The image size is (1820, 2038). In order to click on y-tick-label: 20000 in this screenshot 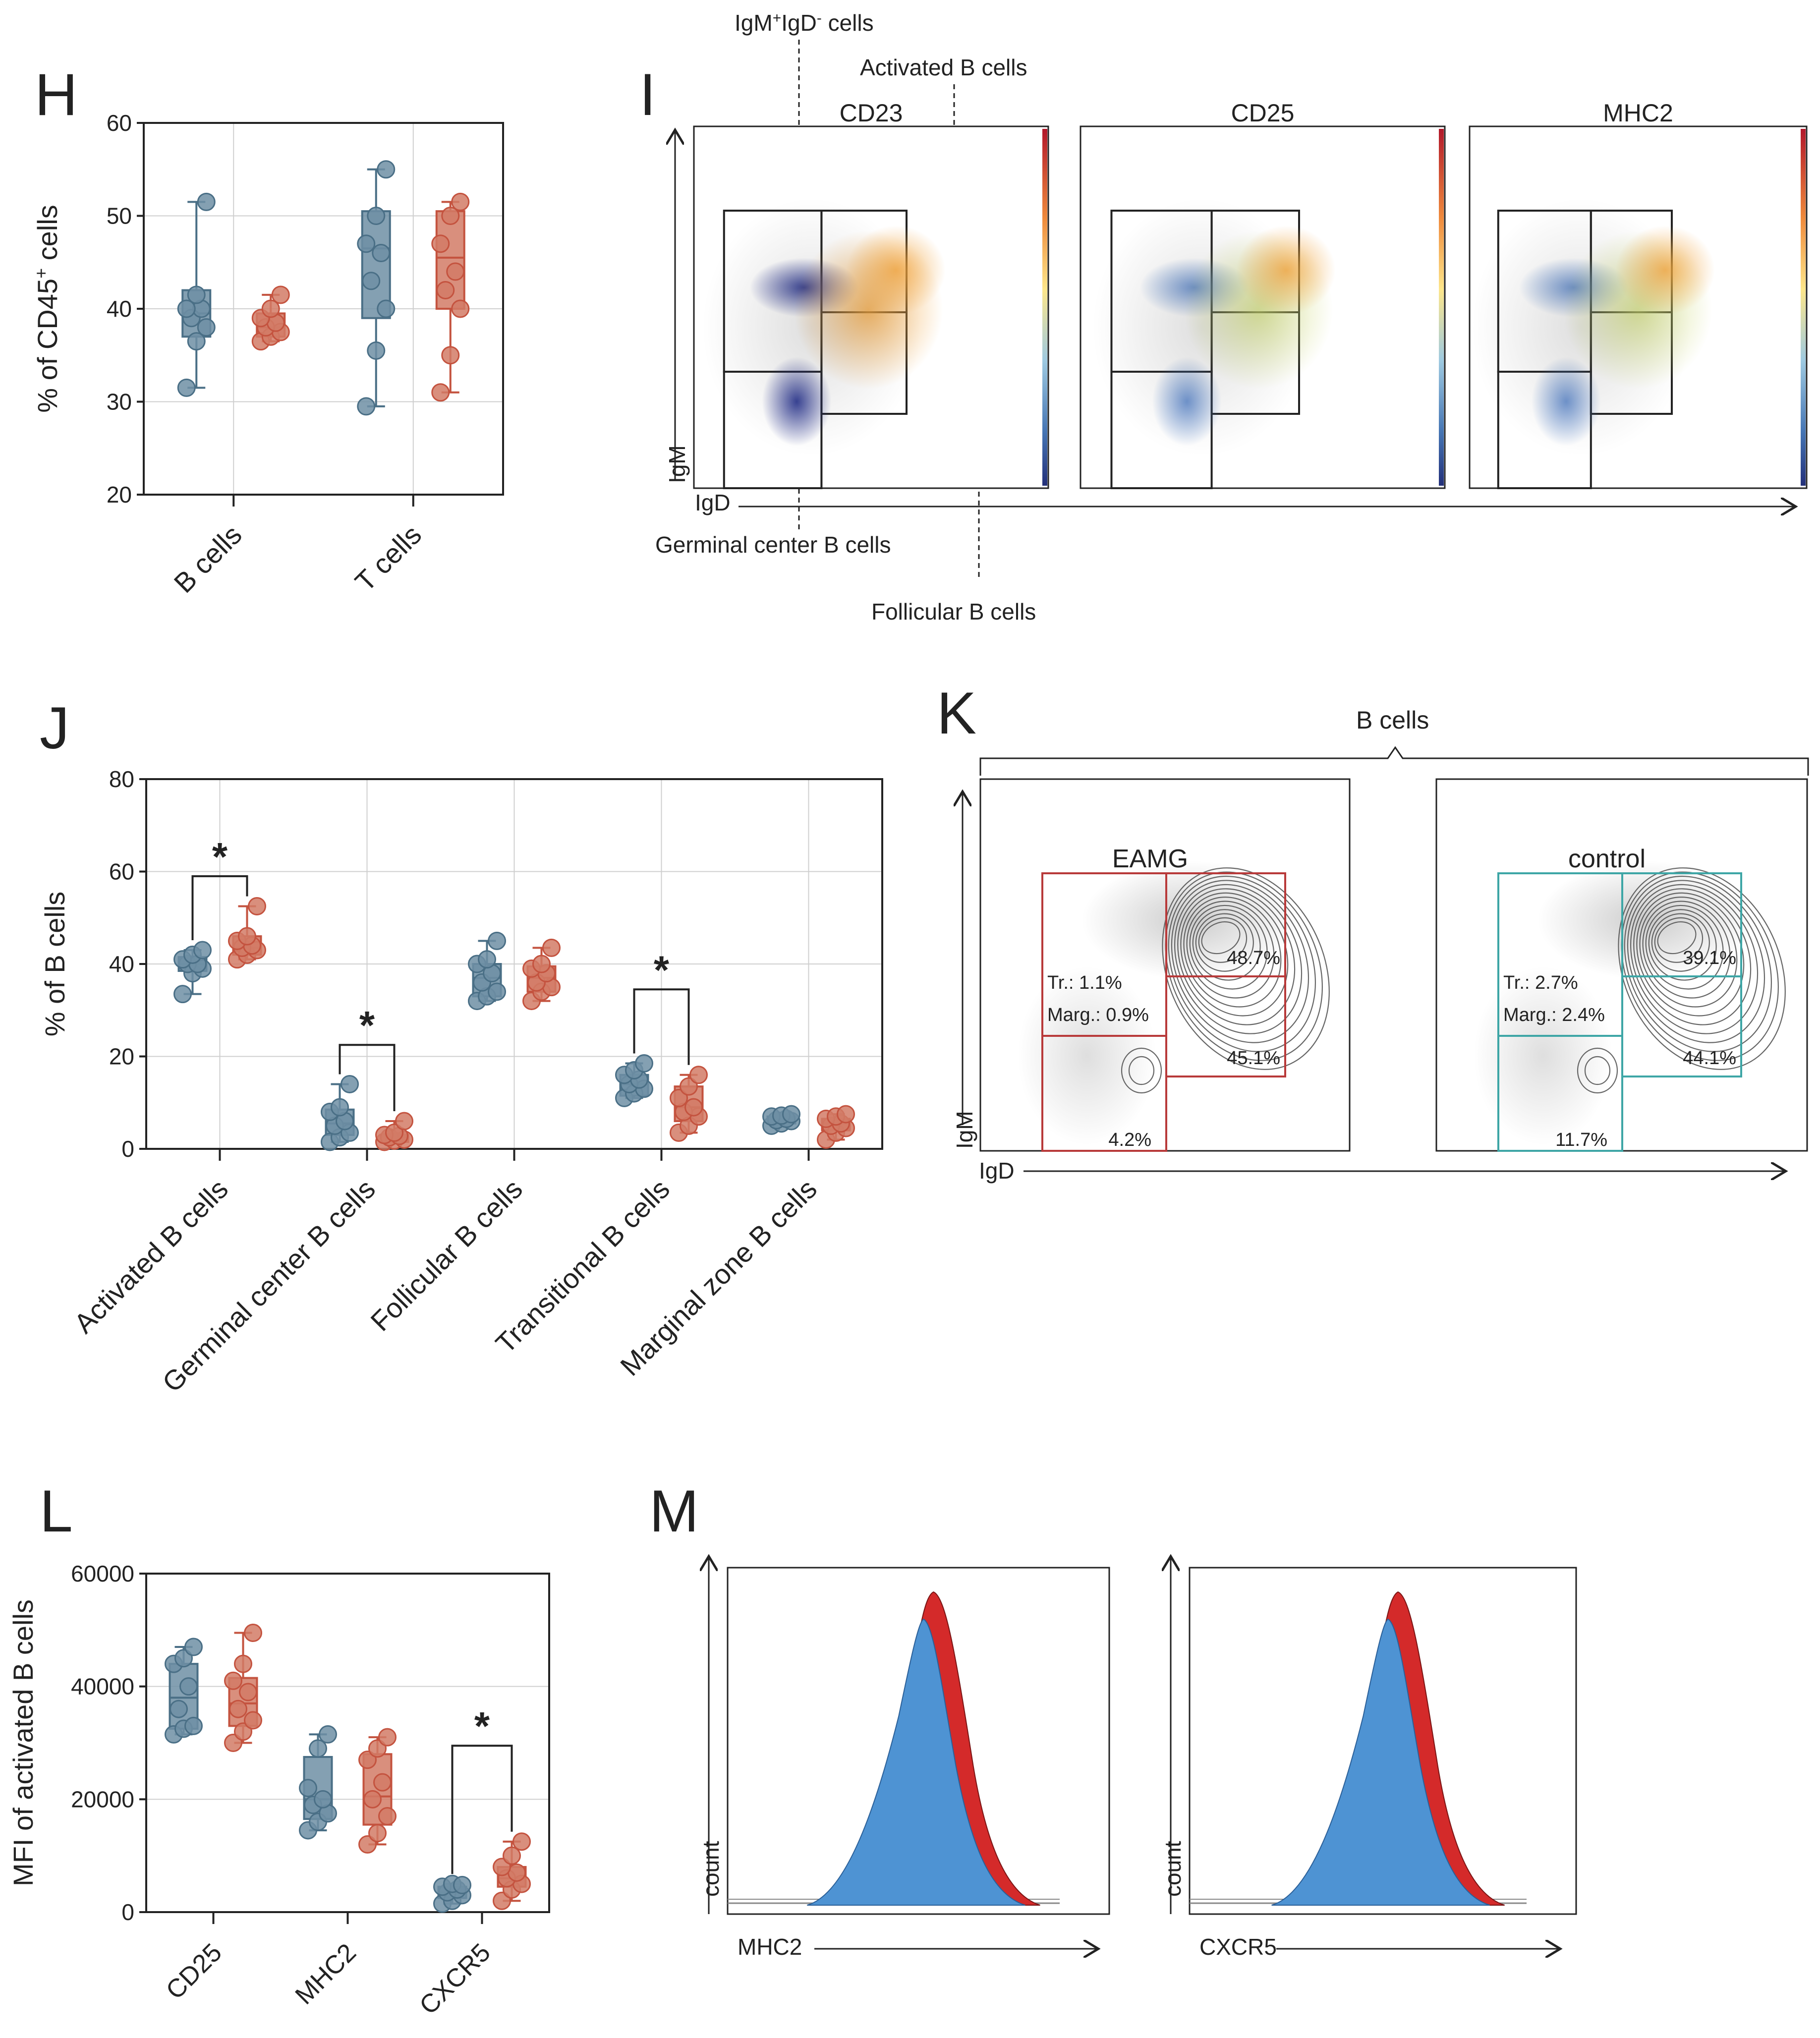, I will do `click(102, 1799)`.